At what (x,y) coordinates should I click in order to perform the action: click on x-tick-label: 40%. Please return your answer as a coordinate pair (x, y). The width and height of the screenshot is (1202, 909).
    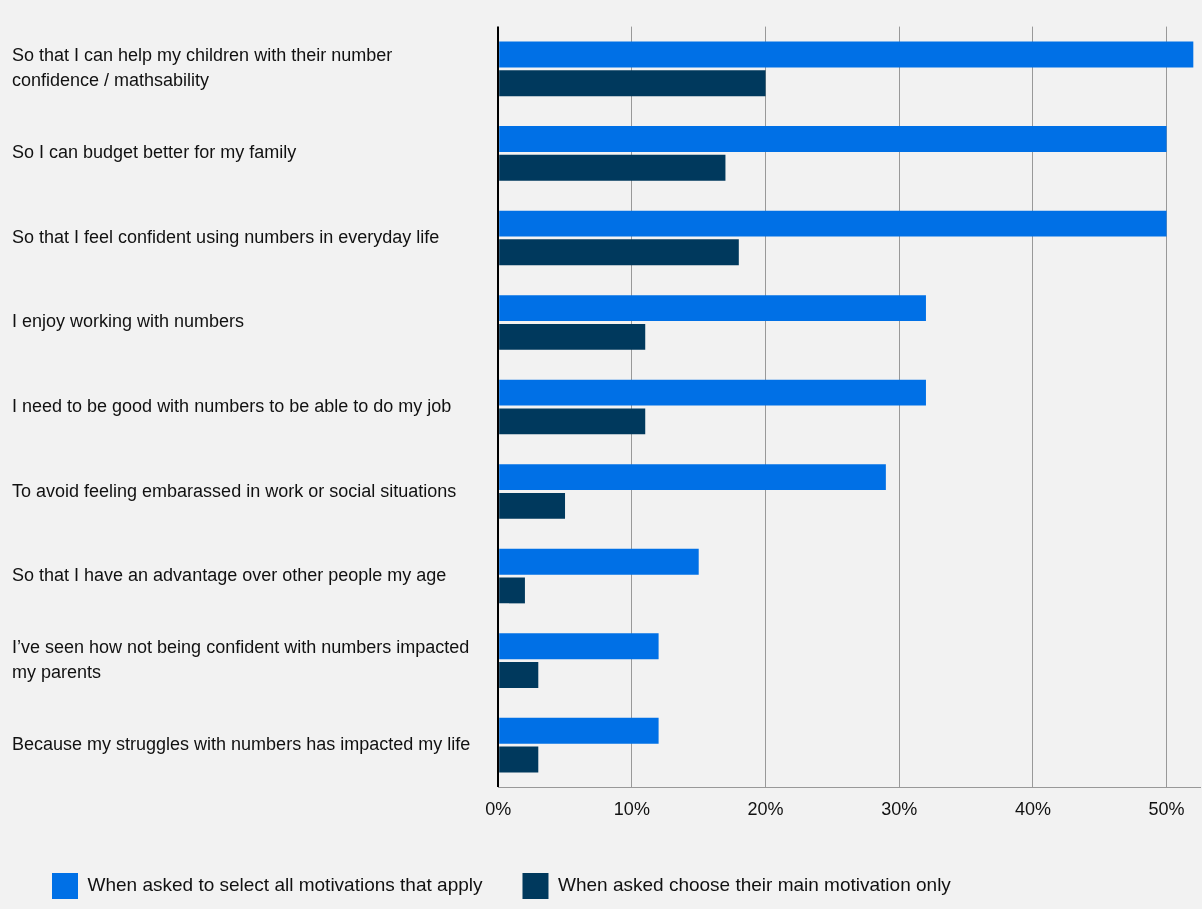
    Looking at the image, I should click on (1032, 809).